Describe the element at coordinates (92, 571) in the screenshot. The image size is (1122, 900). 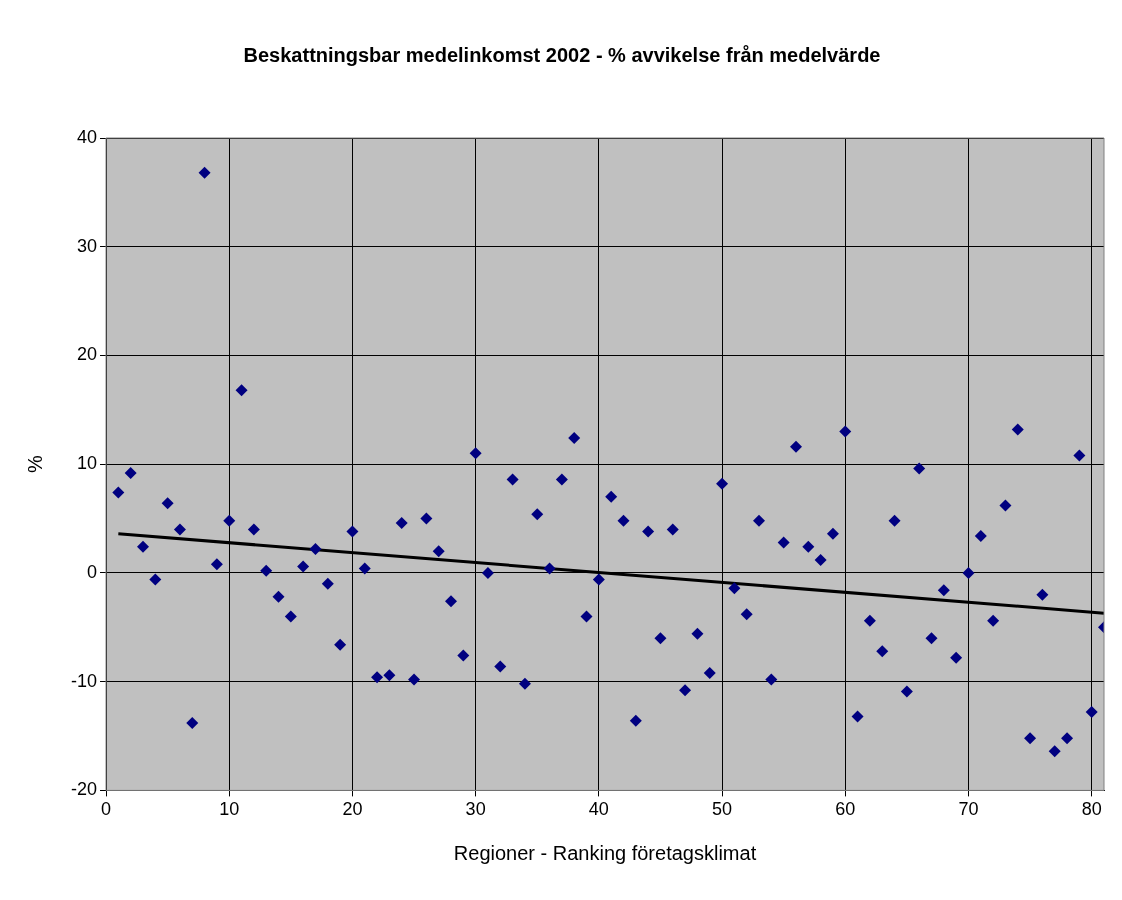
I see `y-tick-label: 0` at that location.